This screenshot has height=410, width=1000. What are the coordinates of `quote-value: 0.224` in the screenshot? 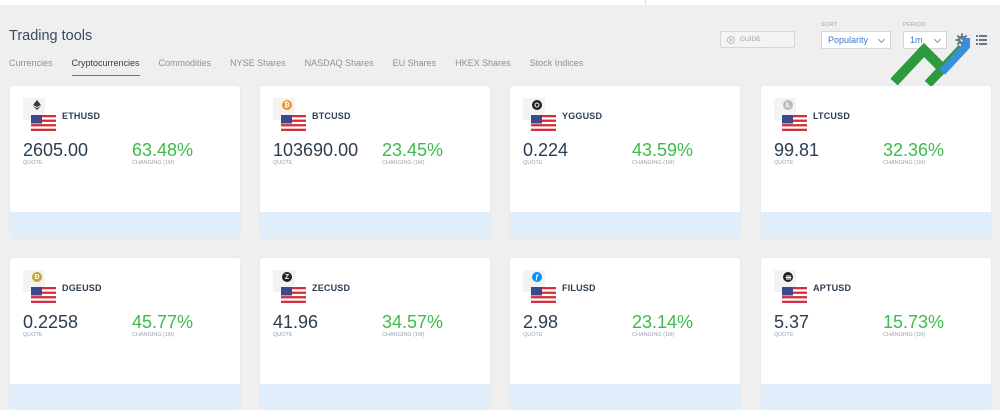 It's located at (546, 150).